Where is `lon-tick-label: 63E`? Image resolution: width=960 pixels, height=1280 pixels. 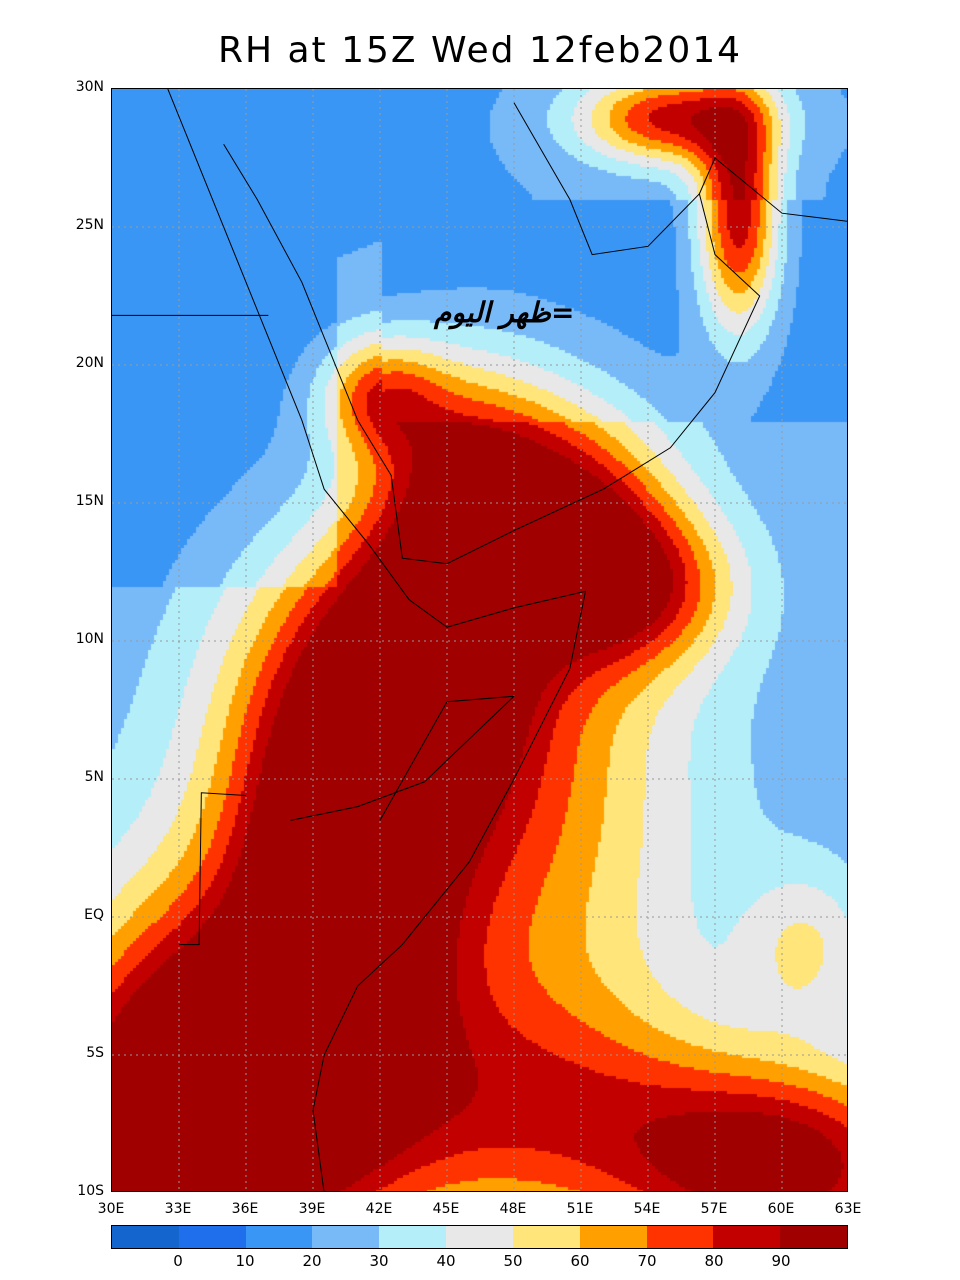 lon-tick-label: 63E is located at coordinates (848, 1209).